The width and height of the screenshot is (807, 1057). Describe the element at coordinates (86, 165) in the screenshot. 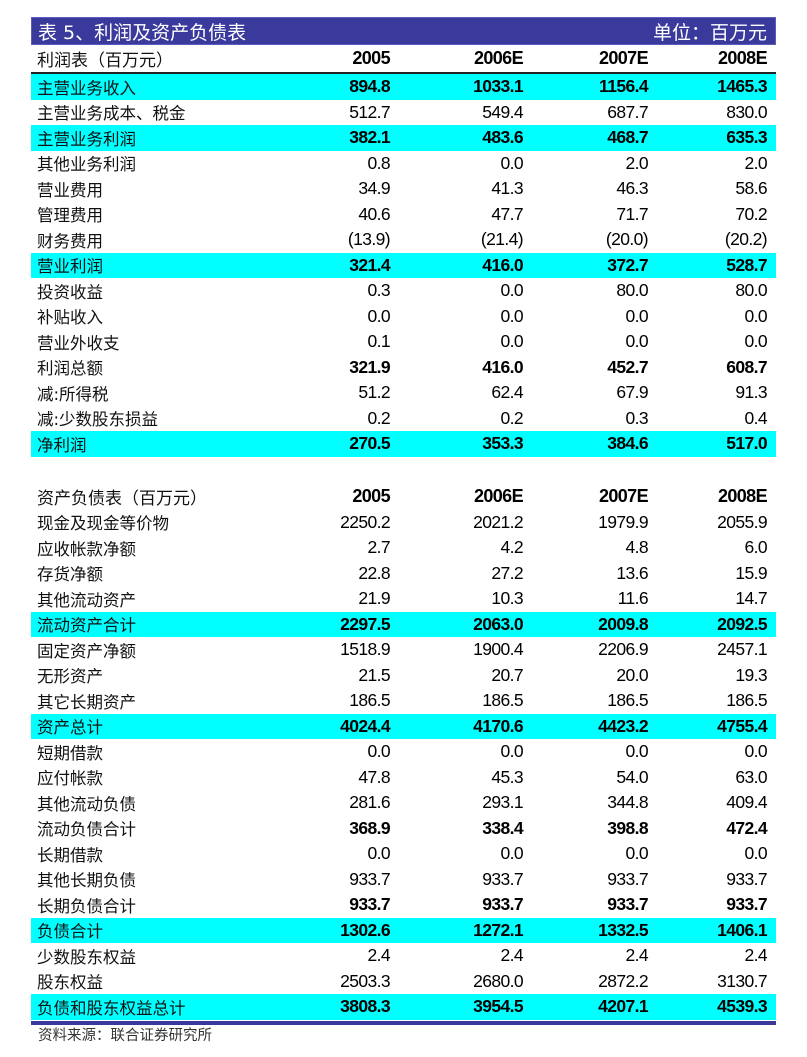

I see `row-label: 其他业务利润` at that location.